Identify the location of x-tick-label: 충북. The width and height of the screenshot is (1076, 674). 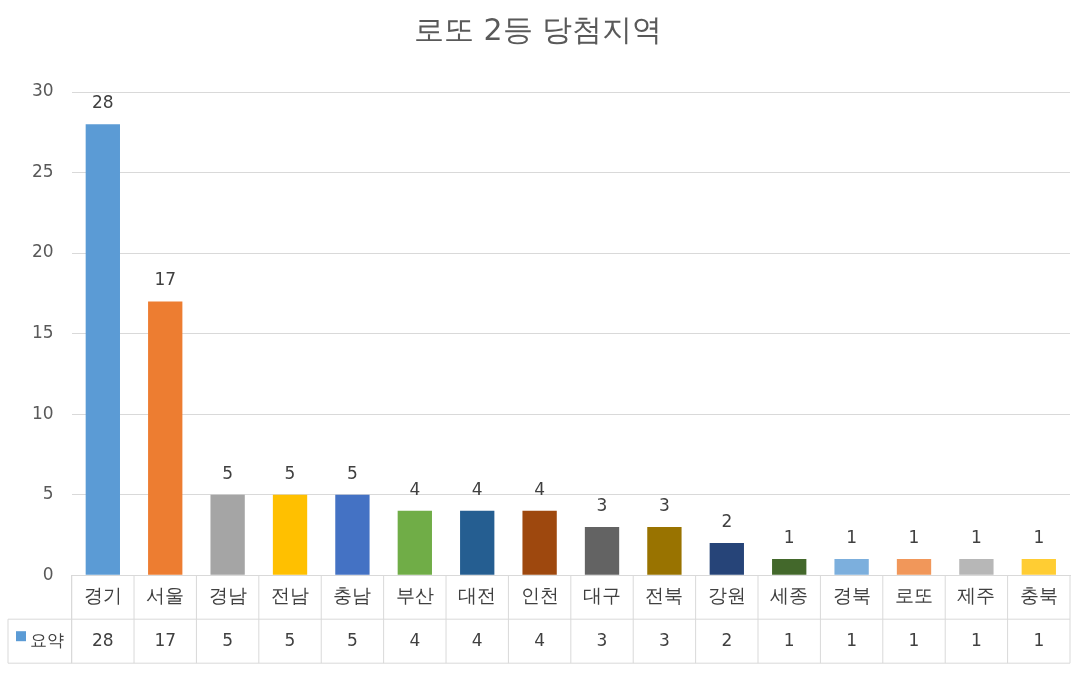
(1038, 594).